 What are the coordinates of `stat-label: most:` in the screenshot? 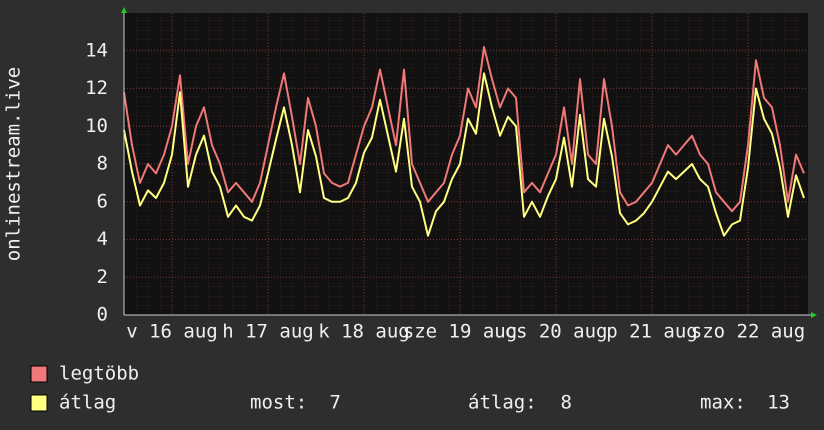 It's located at (278, 403).